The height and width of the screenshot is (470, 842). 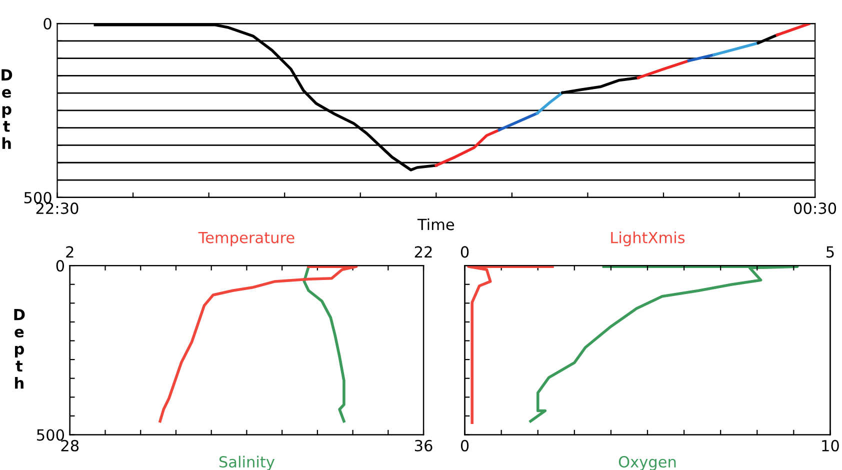 I want to click on x2-axis-title: LightXmis, so click(x=648, y=239).